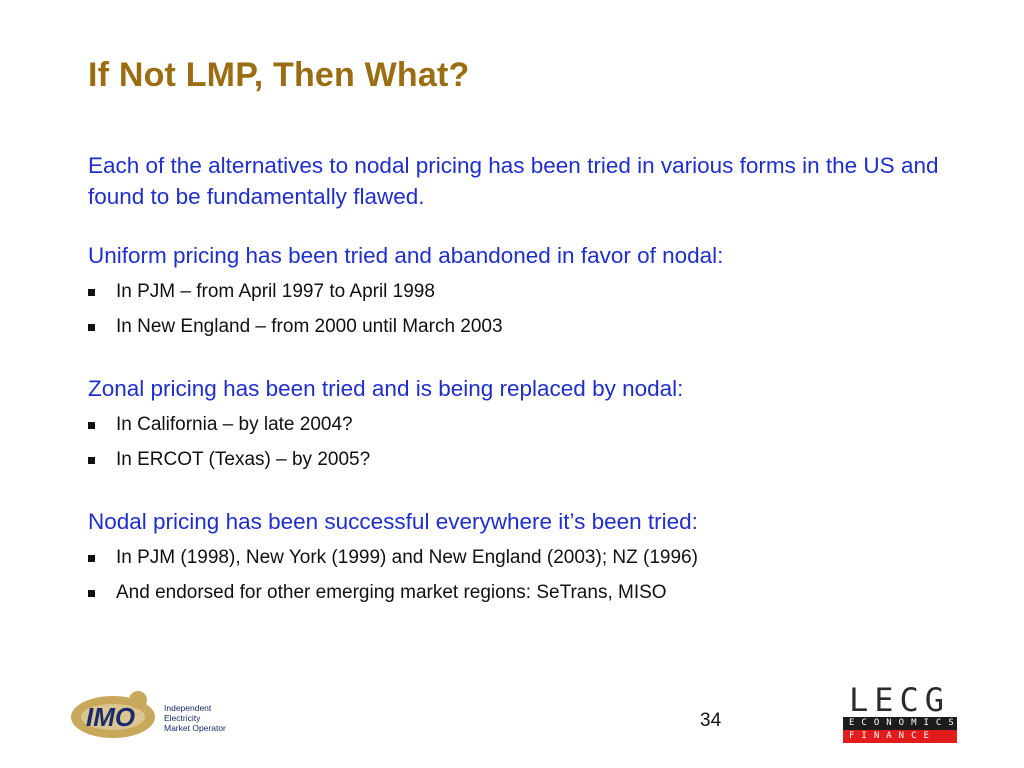 The image size is (1024, 768). What do you see at coordinates (528, 460) in the screenshot?
I see `bullet-item: In ERCOT (Texas) – by 2005?` at bounding box center [528, 460].